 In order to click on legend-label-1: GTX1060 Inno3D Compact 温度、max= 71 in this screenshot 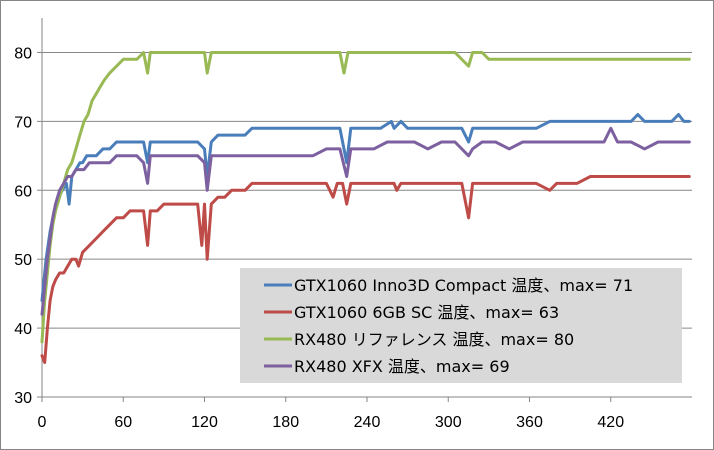, I will do `click(463, 285)`.